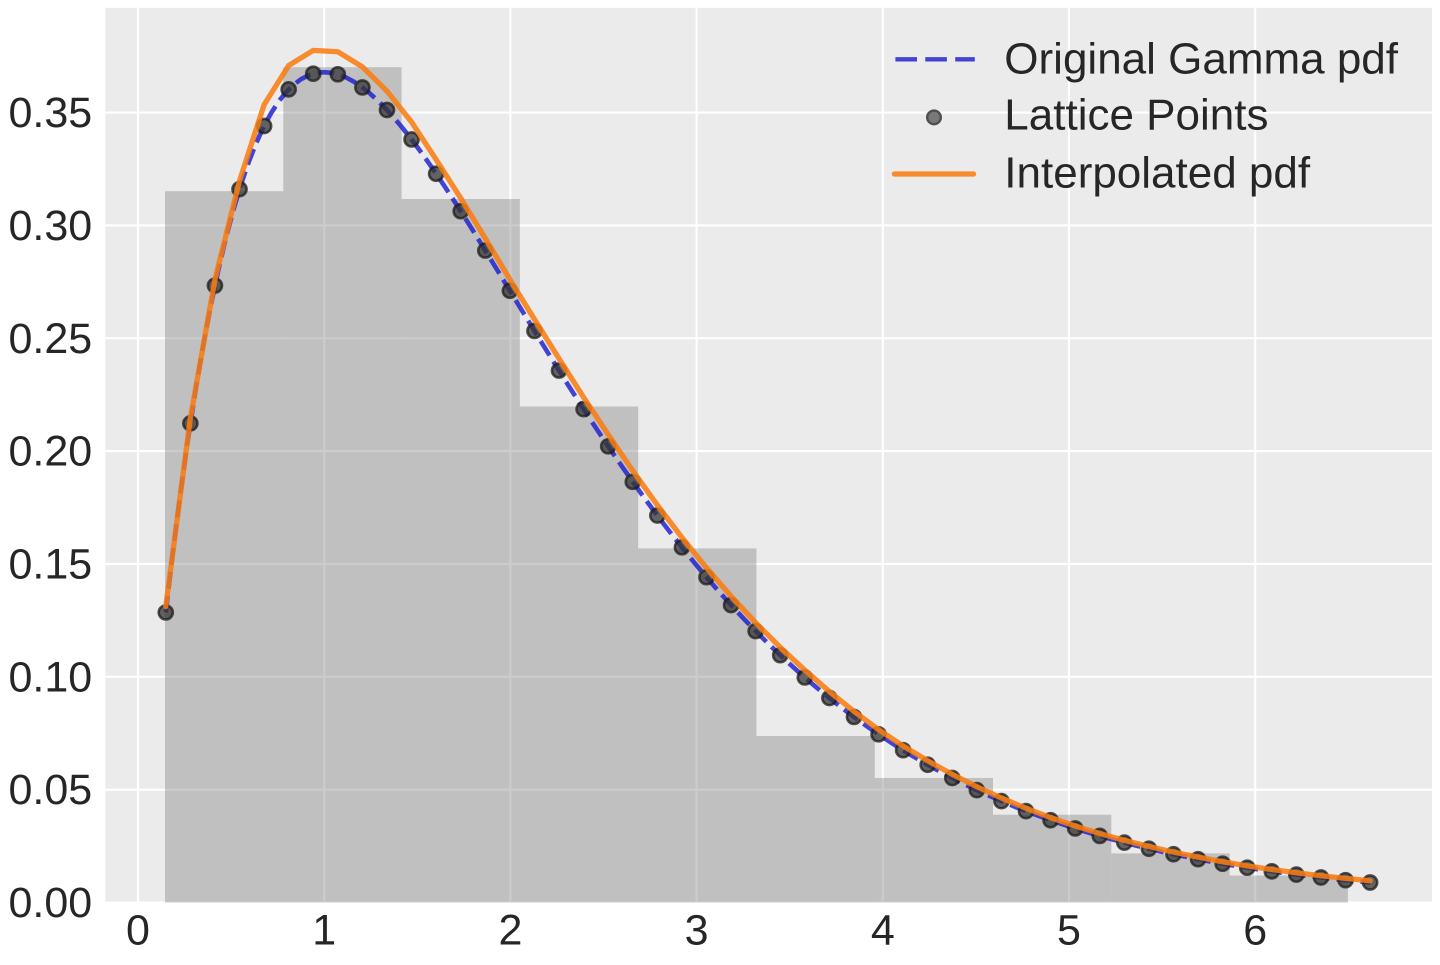  I want to click on svg-text: 1, so click(324, 931).